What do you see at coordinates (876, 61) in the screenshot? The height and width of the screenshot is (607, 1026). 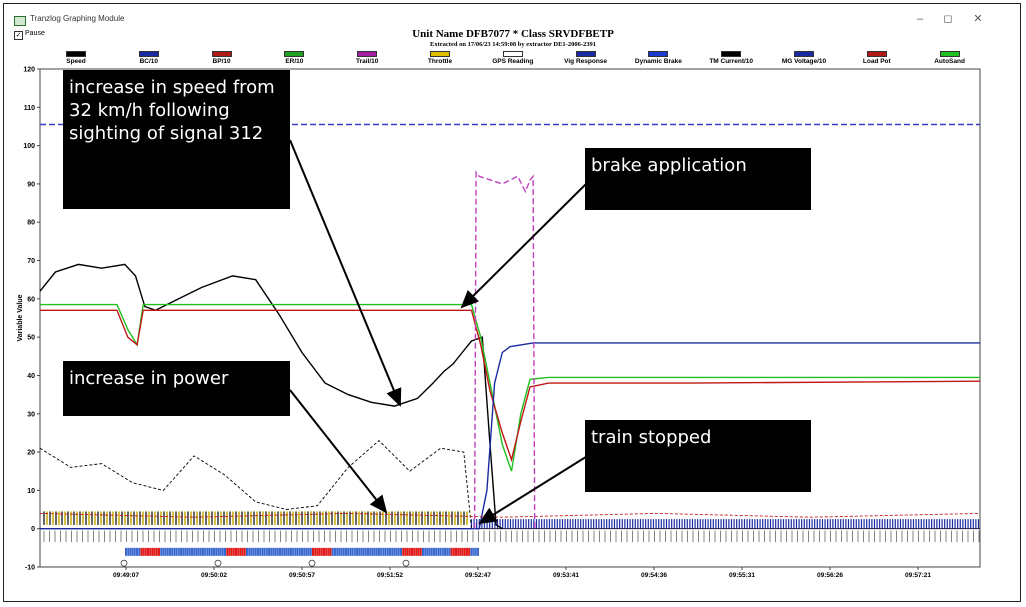 I see `legend-label: Load Pot` at bounding box center [876, 61].